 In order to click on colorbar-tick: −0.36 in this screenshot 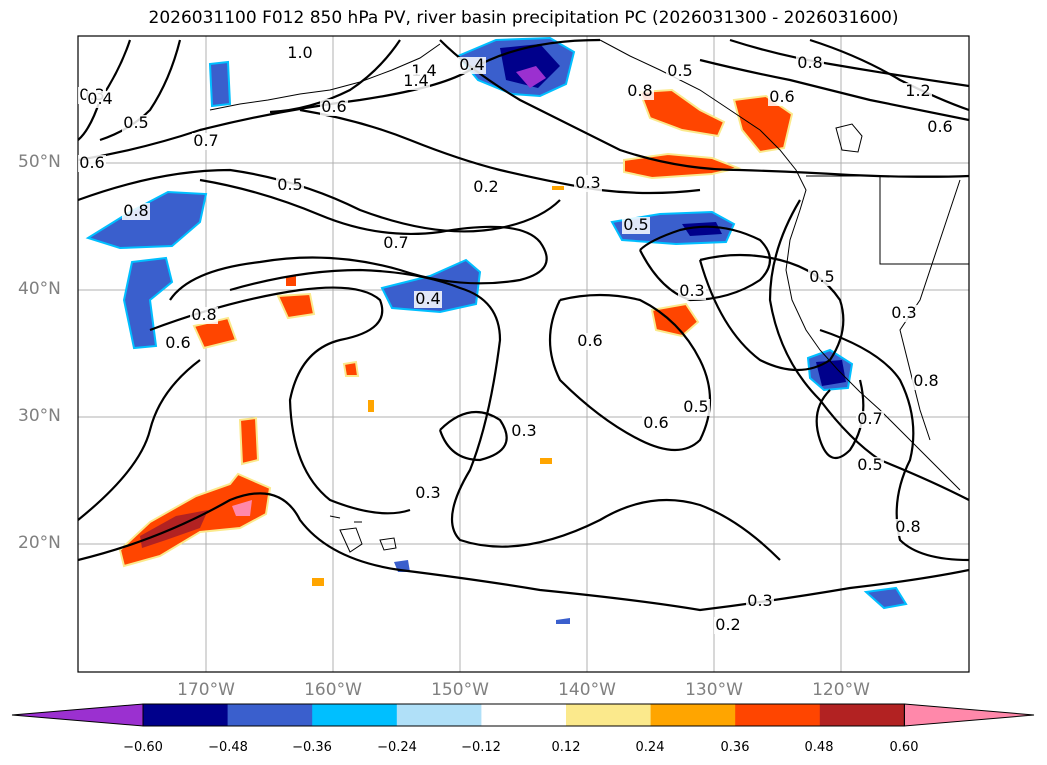, I will do `click(312, 747)`.